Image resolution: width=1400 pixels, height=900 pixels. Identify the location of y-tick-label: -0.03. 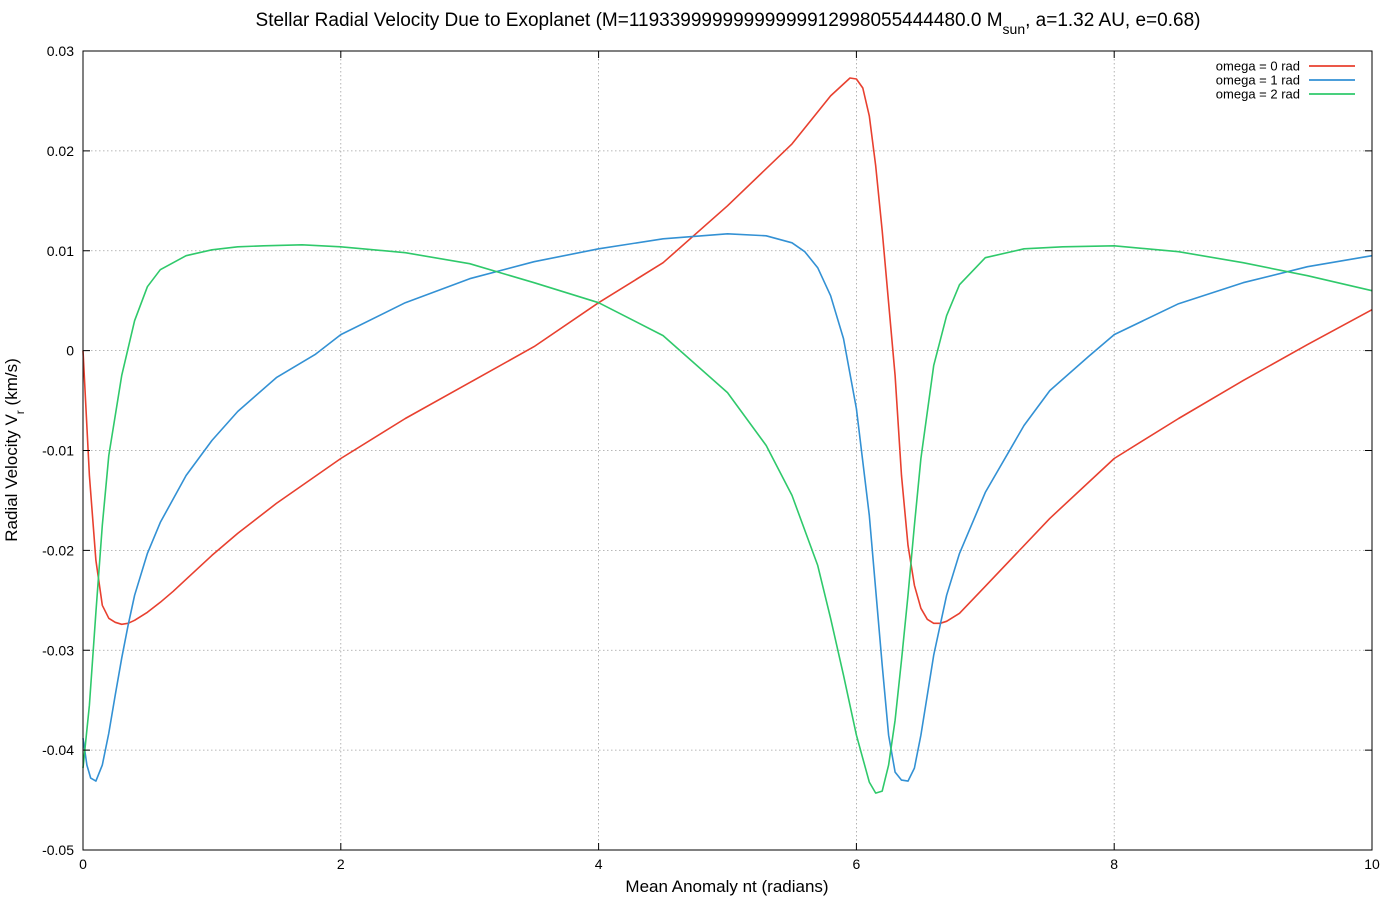
(58, 650).